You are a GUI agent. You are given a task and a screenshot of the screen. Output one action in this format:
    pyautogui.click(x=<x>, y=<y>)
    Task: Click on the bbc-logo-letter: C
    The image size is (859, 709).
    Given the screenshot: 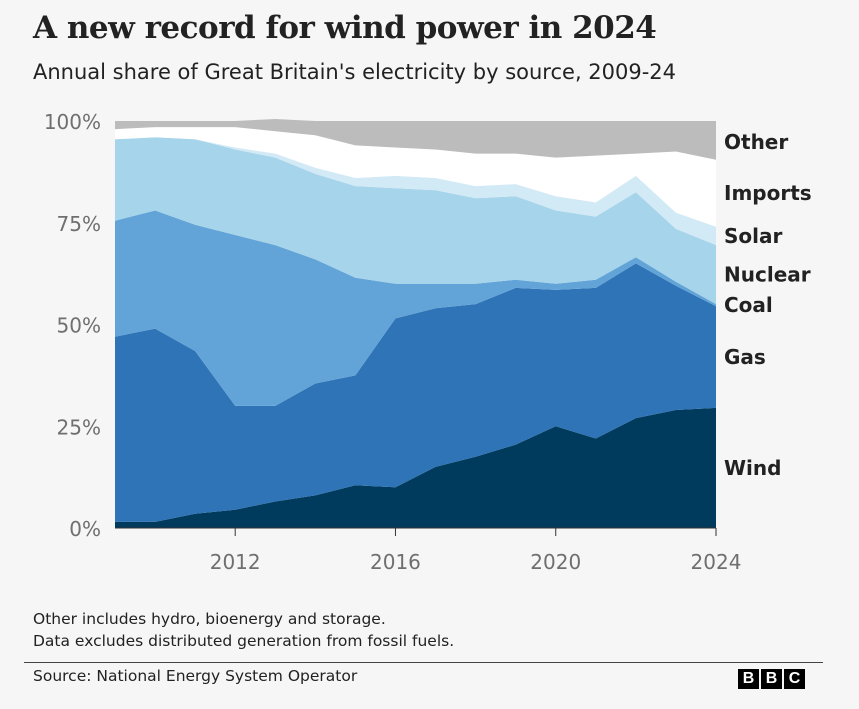 What is the action you would take?
    pyautogui.click(x=794, y=679)
    